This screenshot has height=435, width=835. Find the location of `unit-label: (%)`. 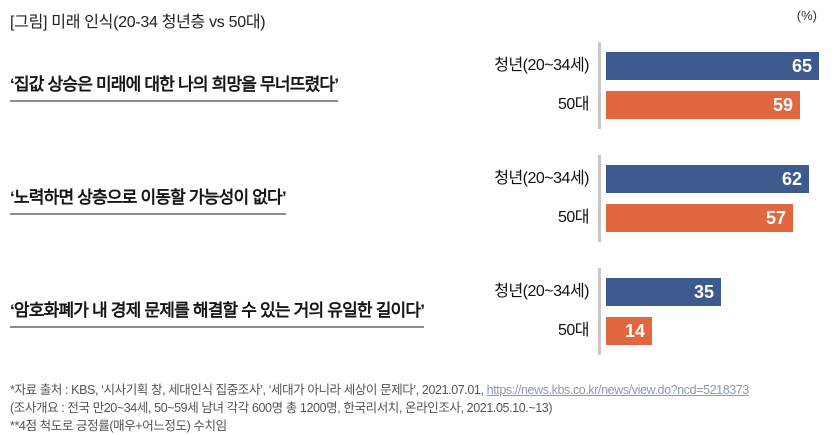

unit-label: (%) is located at coordinates (806, 15).